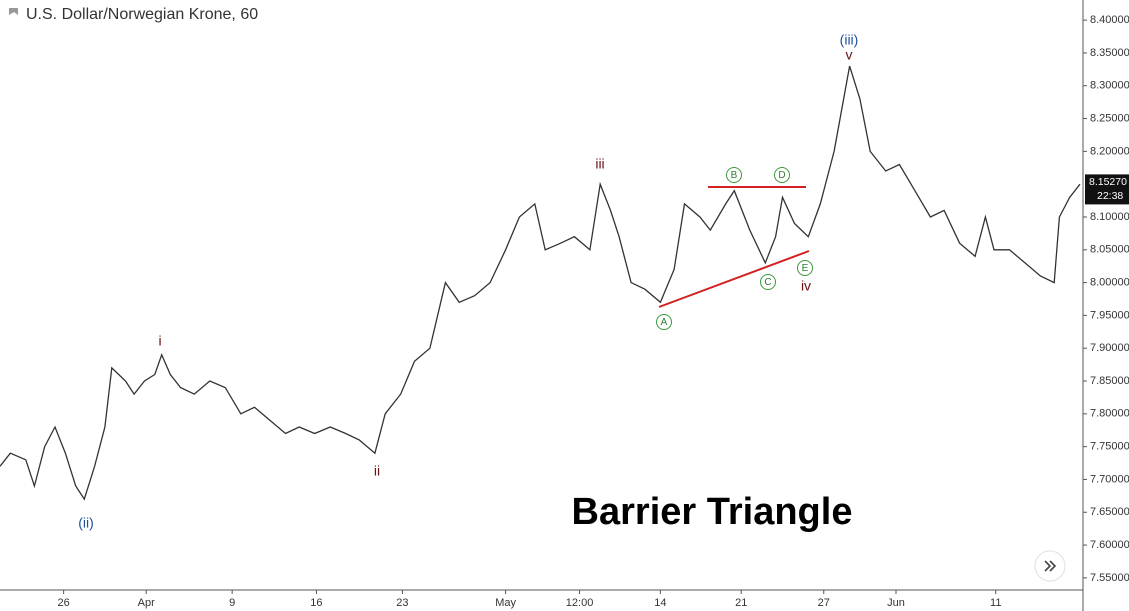 This screenshot has width=1129, height=611. Describe the element at coordinates (1109, 53) in the screenshot. I see `y-tick-label: 8.35000` at that location.